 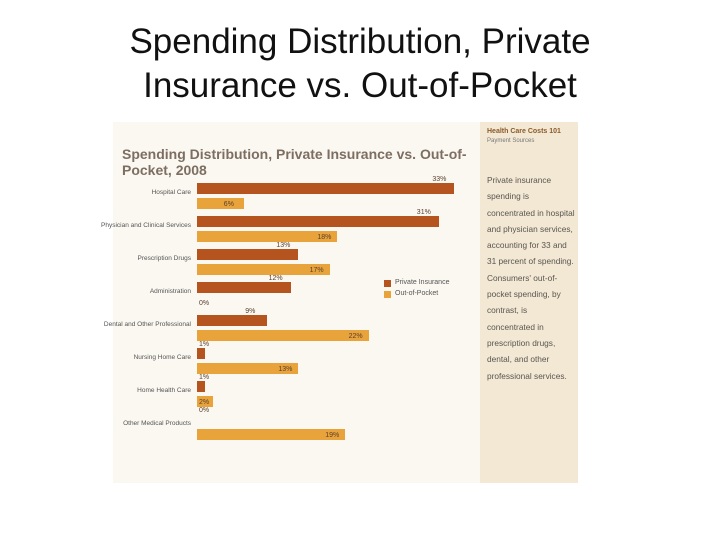 What do you see at coordinates (170, 291) in the screenshot?
I see `category-label: Administration` at bounding box center [170, 291].